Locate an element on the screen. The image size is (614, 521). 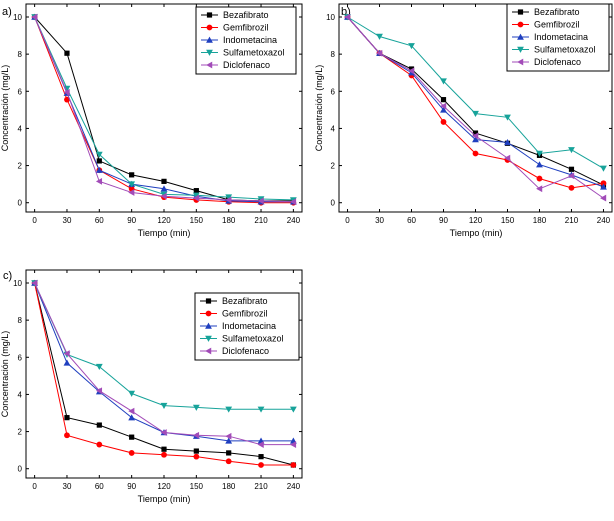
x-tick-label: 30 is located at coordinates (67, 486).